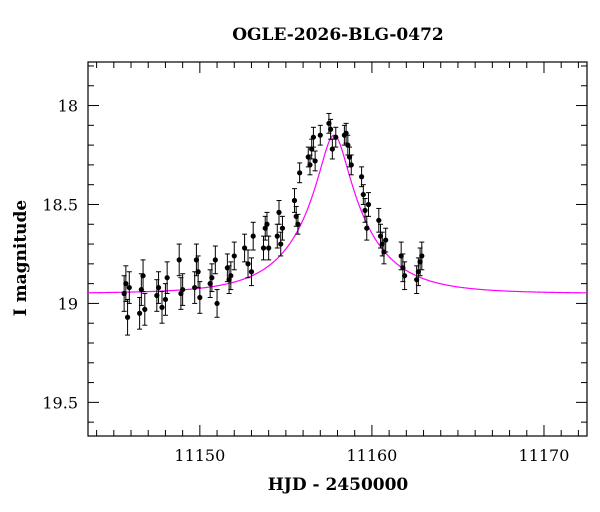  I want to click on y-tick-label: 18.5, so click(60, 204).